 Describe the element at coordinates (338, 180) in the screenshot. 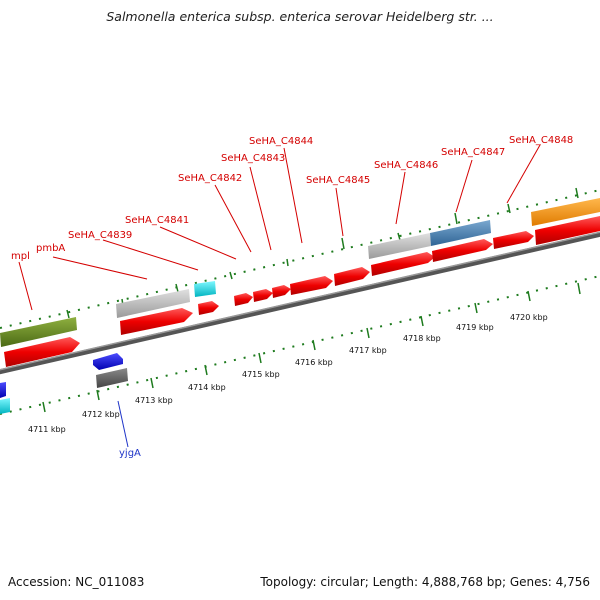

I see `gene-label-SeHA_C4845: SeHA_C4845` at that location.